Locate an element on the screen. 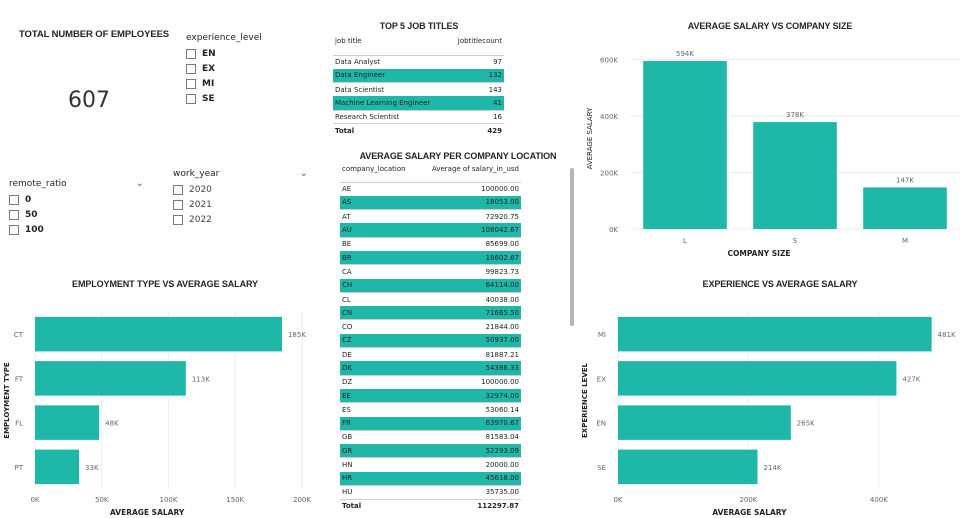 The height and width of the screenshot is (518, 977). y-tick-label: 600K is located at coordinates (609, 60).